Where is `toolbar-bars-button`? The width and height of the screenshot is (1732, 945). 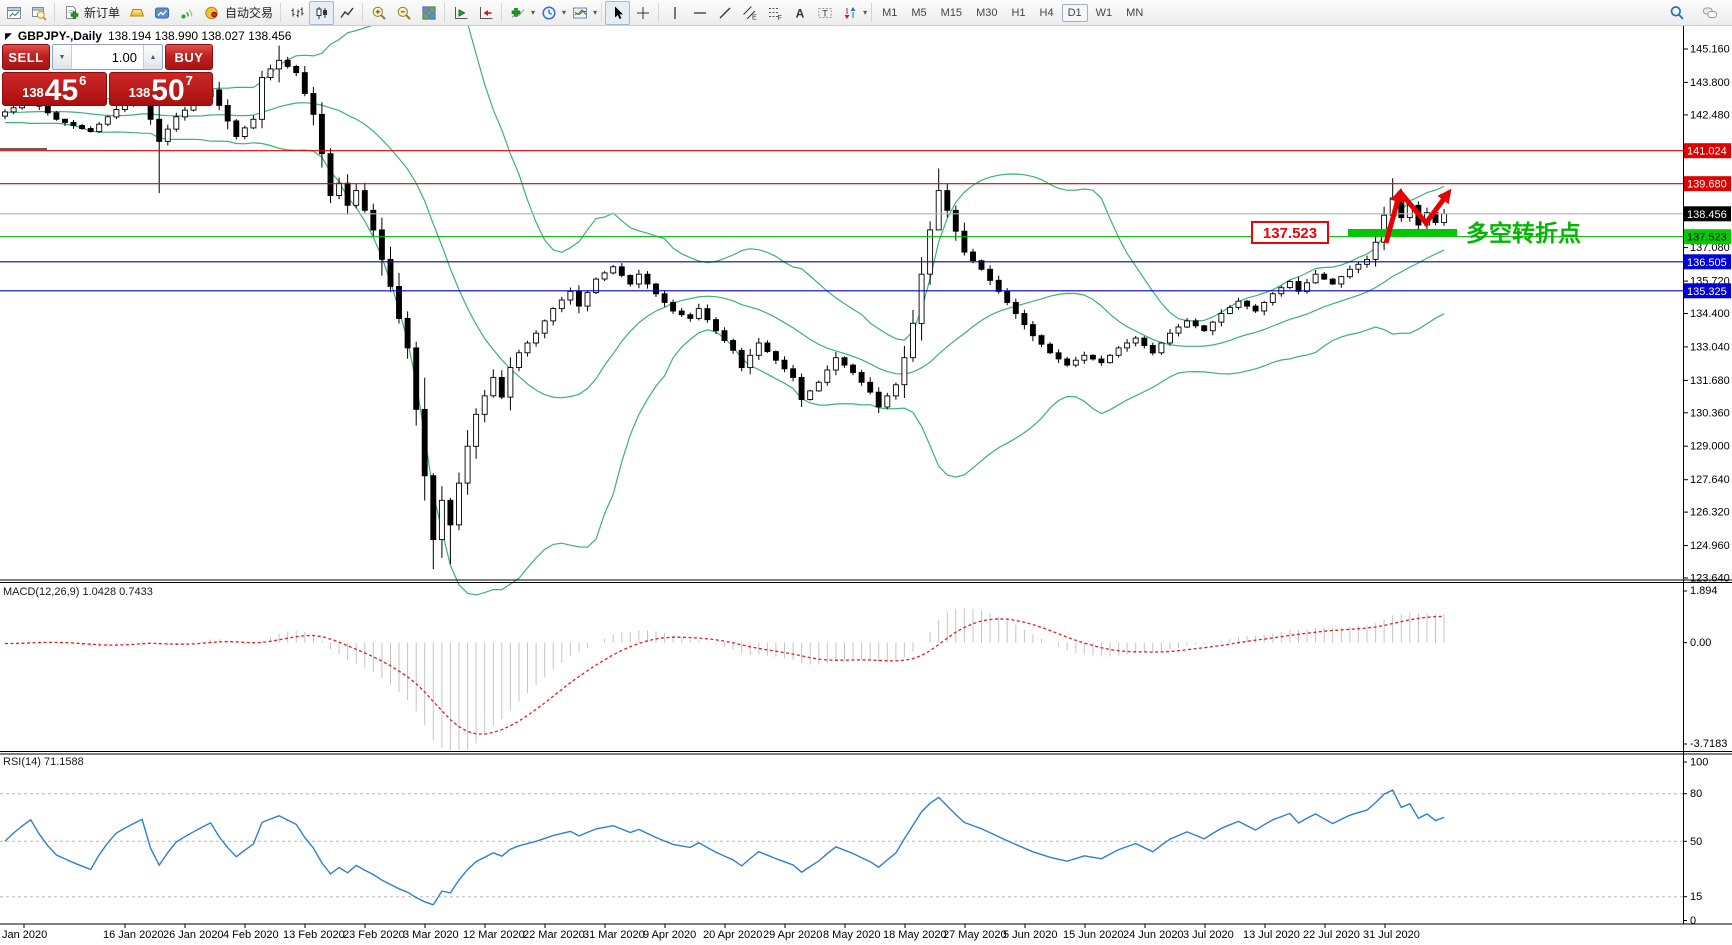
toolbar-bars-button is located at coordinates (296, 13).